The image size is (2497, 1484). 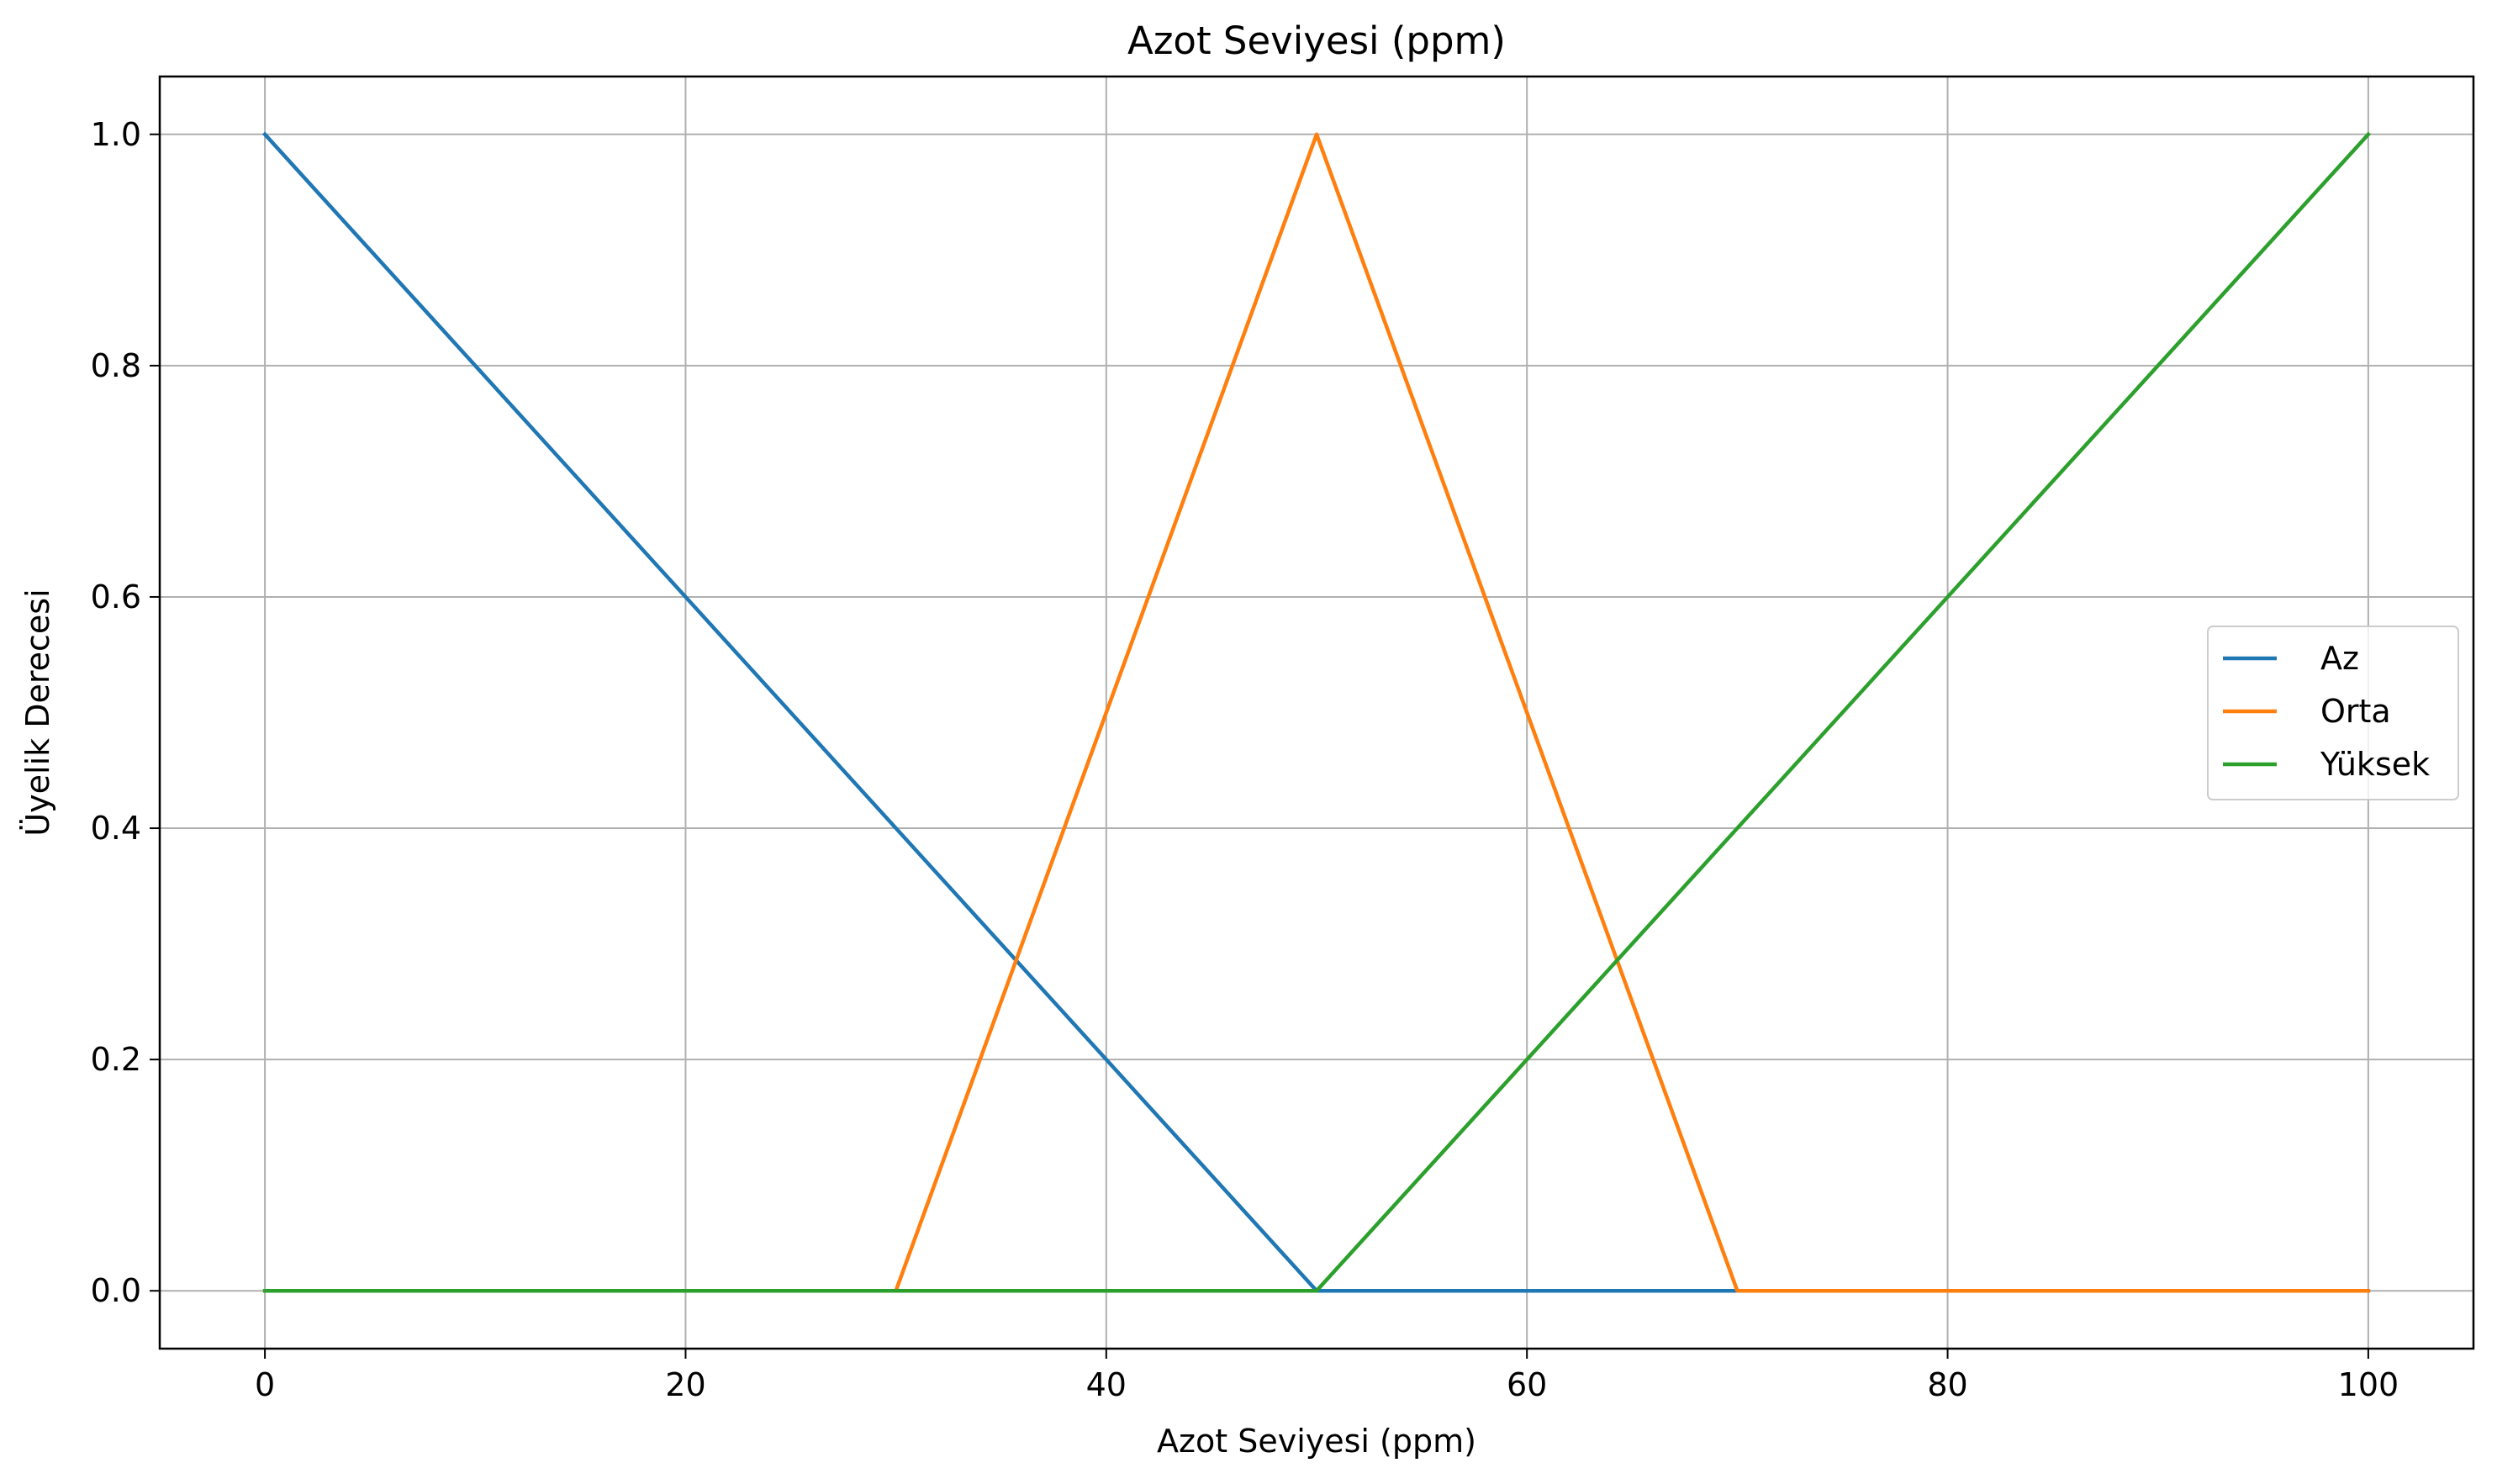 What do you see at coordinates (2368, 1384) in the screenshot?
I see `x-tick-label: 100` at bounding box center [2368, 1384].